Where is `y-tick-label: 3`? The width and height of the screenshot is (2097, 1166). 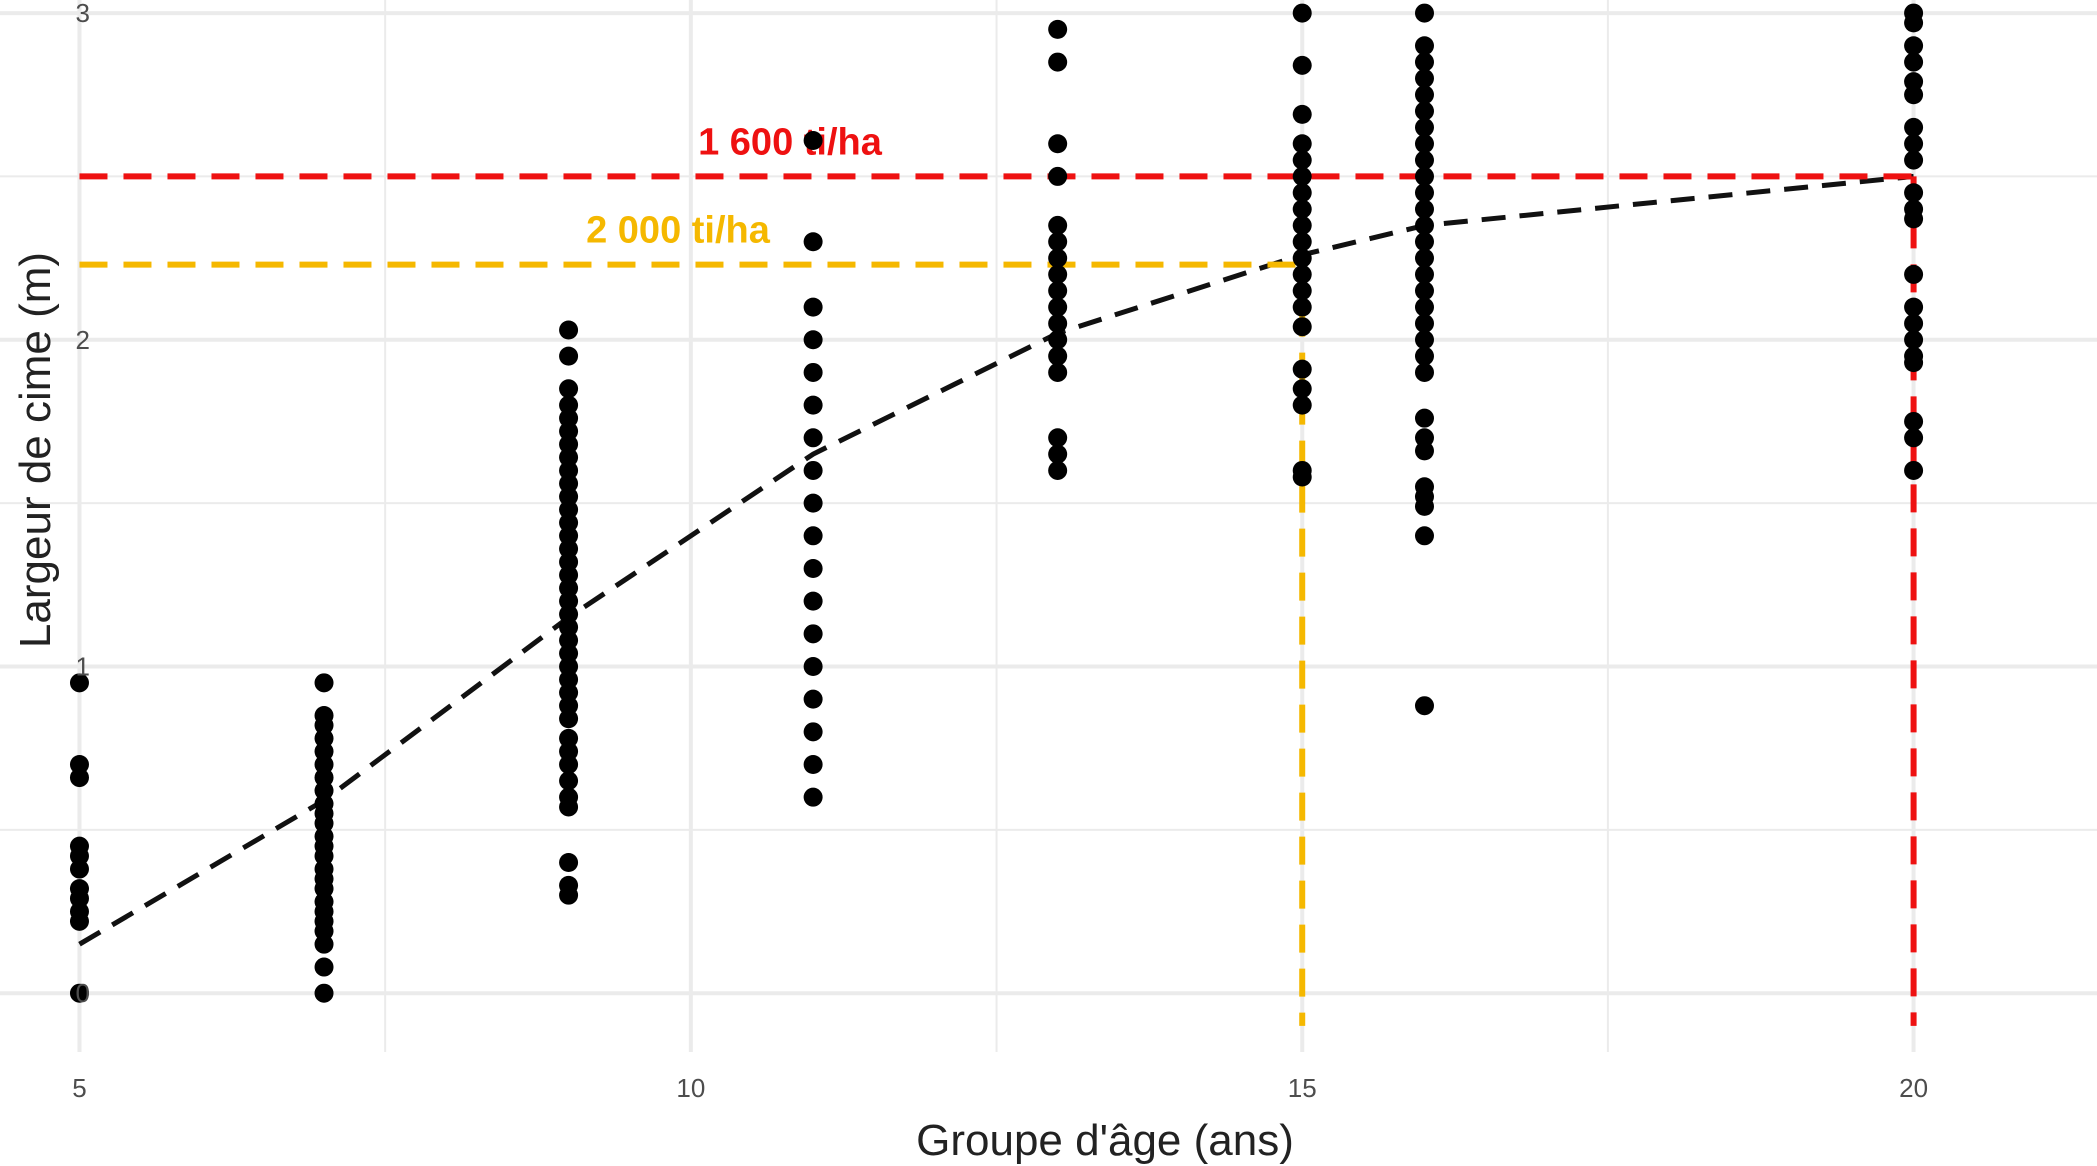 y-tick-label: 3 is located at coordinates (83, 14).